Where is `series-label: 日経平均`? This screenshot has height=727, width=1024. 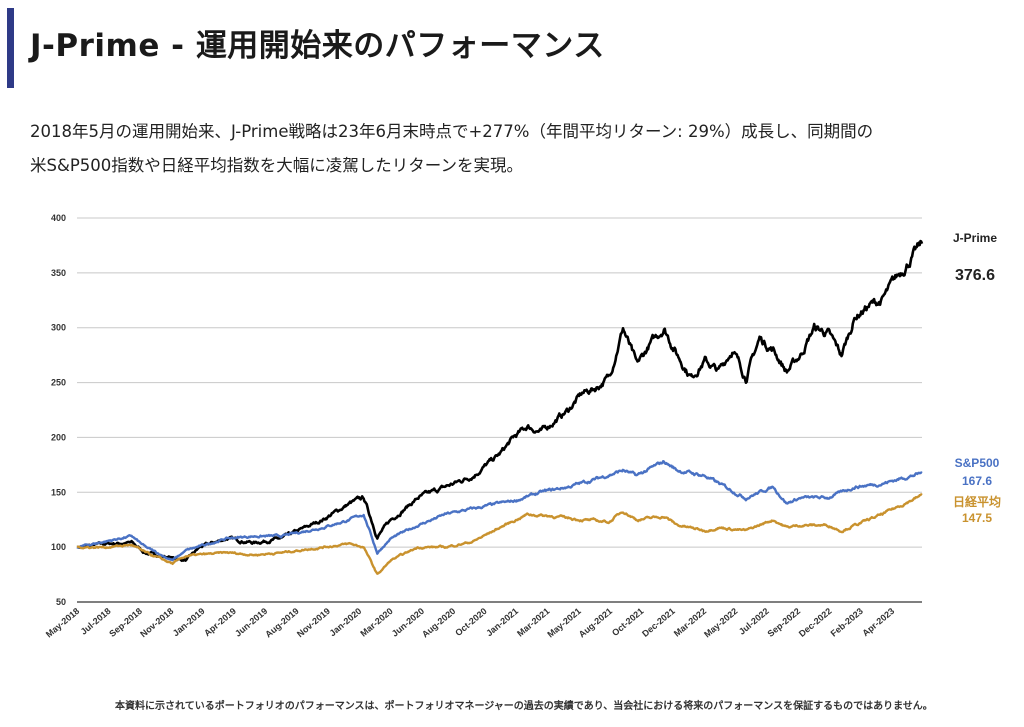 series-label: 日経平均 is located at coordinates (977, 501).